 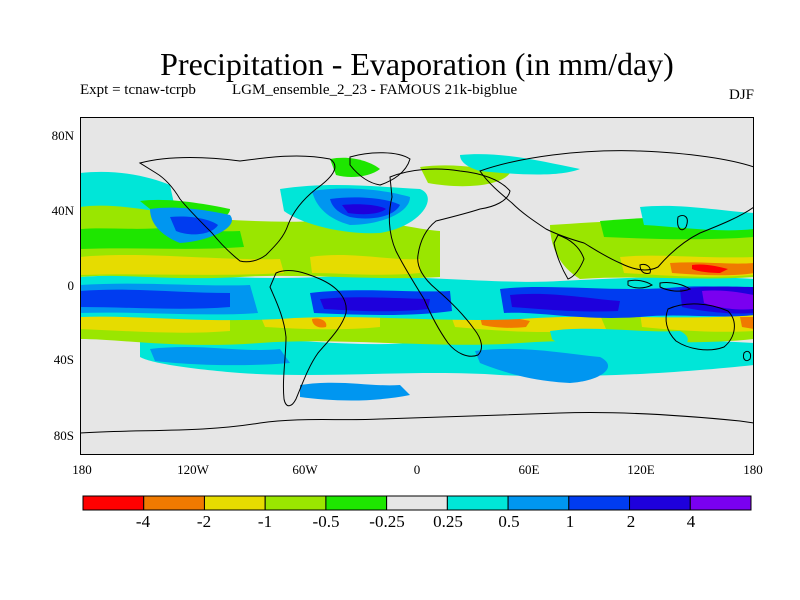 What do you see at coordinates (741, 95) in the screenshot?
I see `season-label: DJF` at bounding box center [741, 95].